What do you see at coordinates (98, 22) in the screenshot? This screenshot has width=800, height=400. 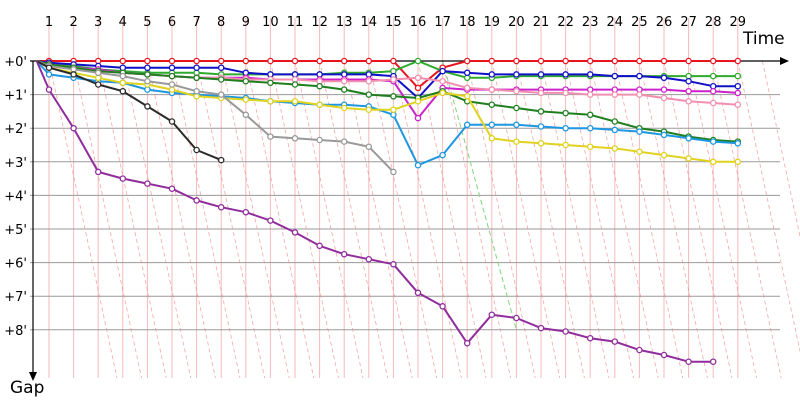 I see `x-tick-3: 3` at bounding box center [98, 22].